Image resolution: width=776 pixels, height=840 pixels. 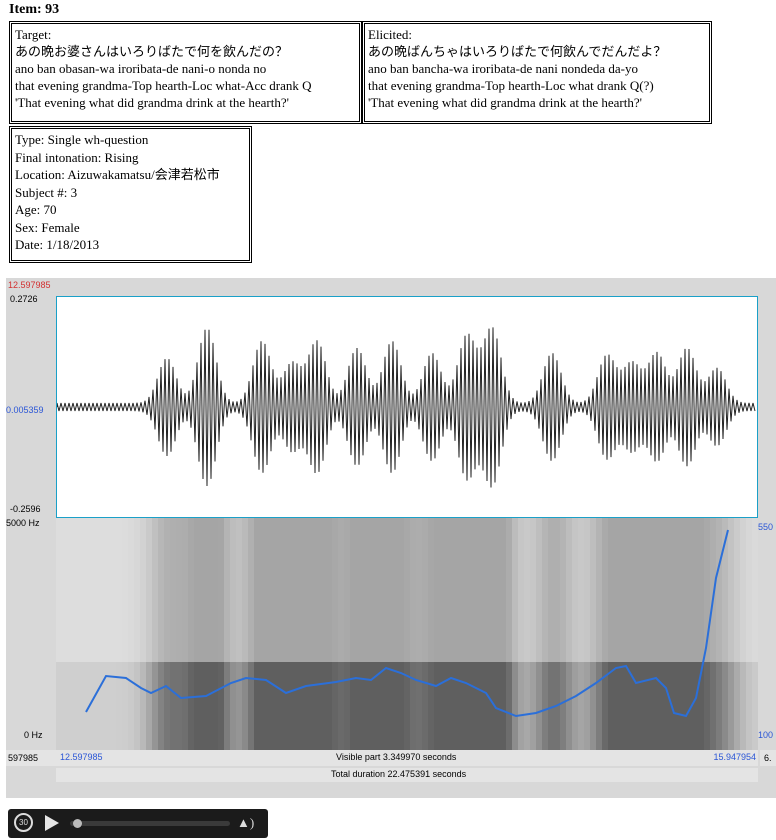 I want to click on right-time-label: 6., so click(x=768, y=758).